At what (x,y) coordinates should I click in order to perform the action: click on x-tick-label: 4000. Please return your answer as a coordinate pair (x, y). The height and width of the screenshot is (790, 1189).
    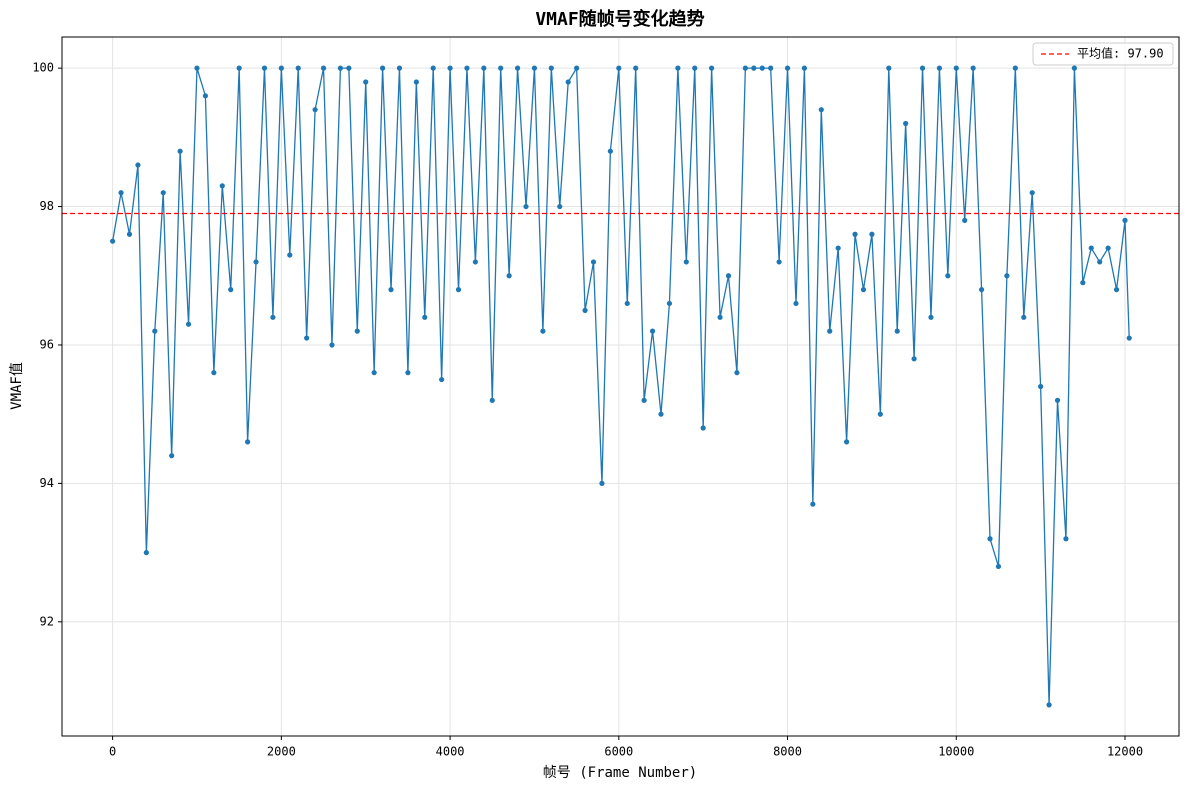
    Looking at the image, I should click on (450, 752).